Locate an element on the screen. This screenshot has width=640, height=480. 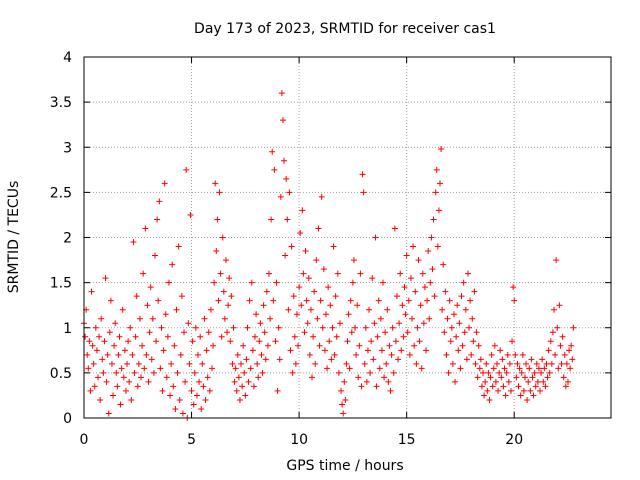
x-tick-label: 15 is located at coordinates (407, 440).